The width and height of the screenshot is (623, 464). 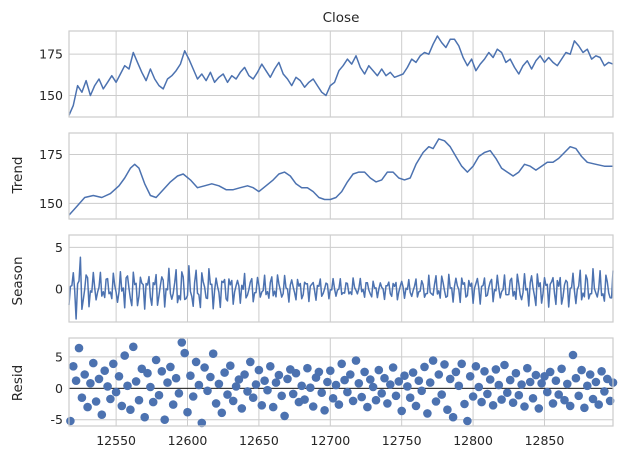 What do you see at coordinates (330, 440) in the screenshot?
I see `x-axis-ticks: 12550 12600 12650 12700 12750 12800 12850` at bounding box center [330, 440].